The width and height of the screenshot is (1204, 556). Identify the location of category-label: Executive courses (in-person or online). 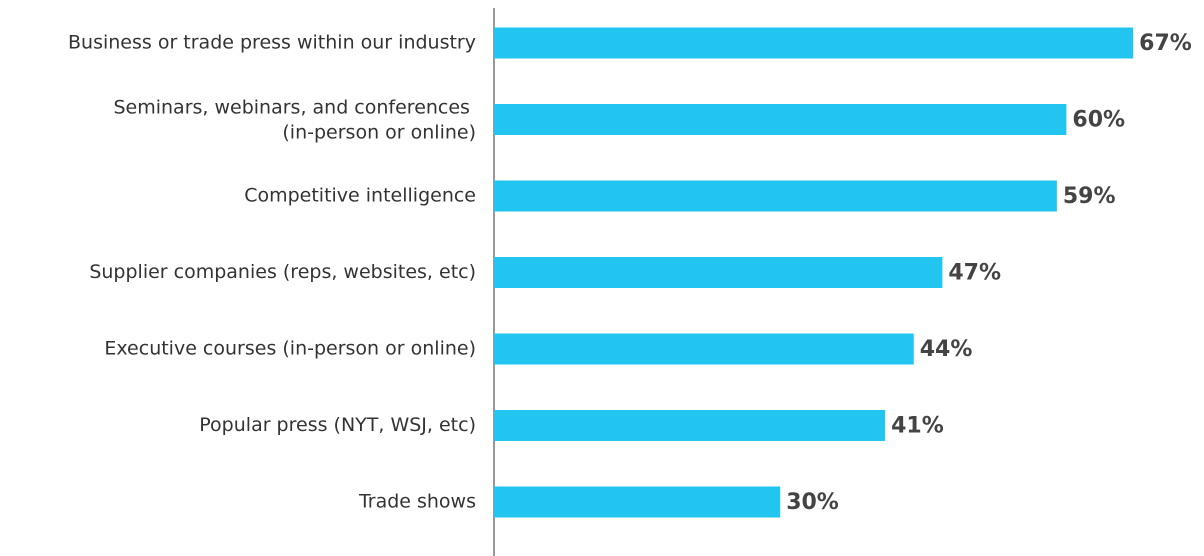
(290, 349).